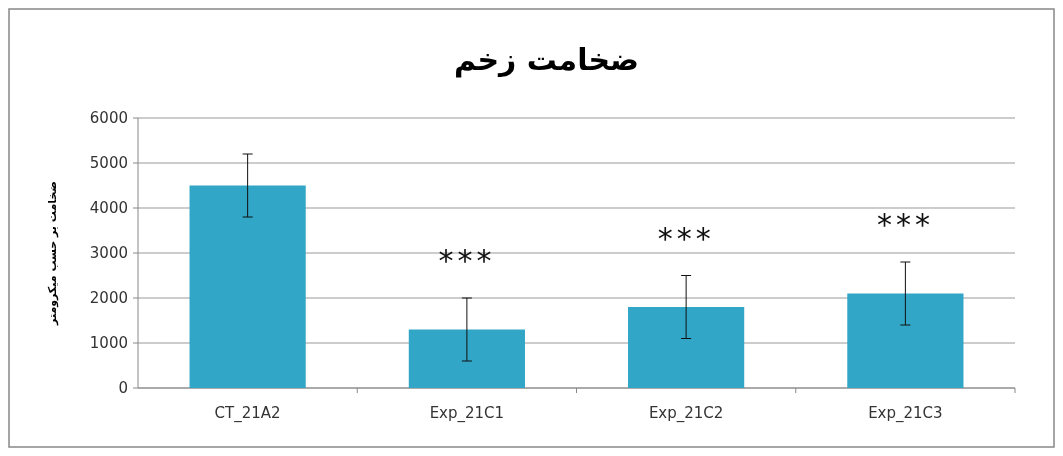 This screenshot has height=456, width=1063. I want to click on y-tick-label: 1000, so click(108, 343).